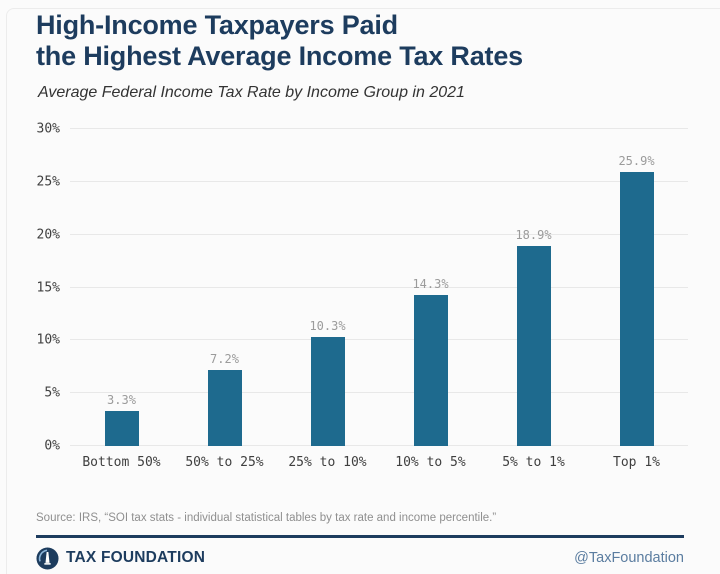 This screenshot has height=574, width=720. I want to click on bar-slot: 10.3%, so click(327, 287).